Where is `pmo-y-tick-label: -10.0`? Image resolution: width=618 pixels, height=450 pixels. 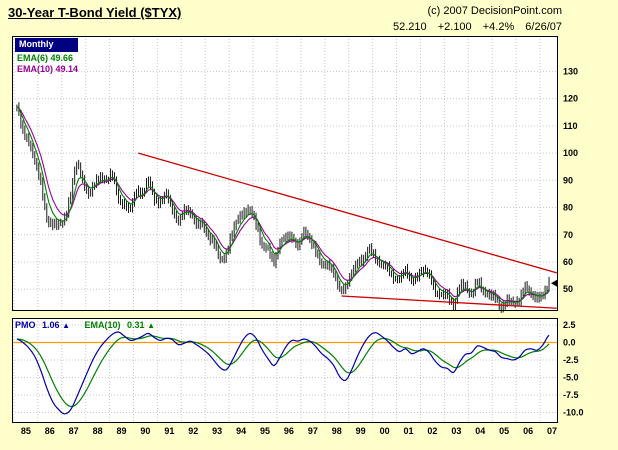 pmo-y-tick-label: -10.0 is located at coordinates (573, 413).